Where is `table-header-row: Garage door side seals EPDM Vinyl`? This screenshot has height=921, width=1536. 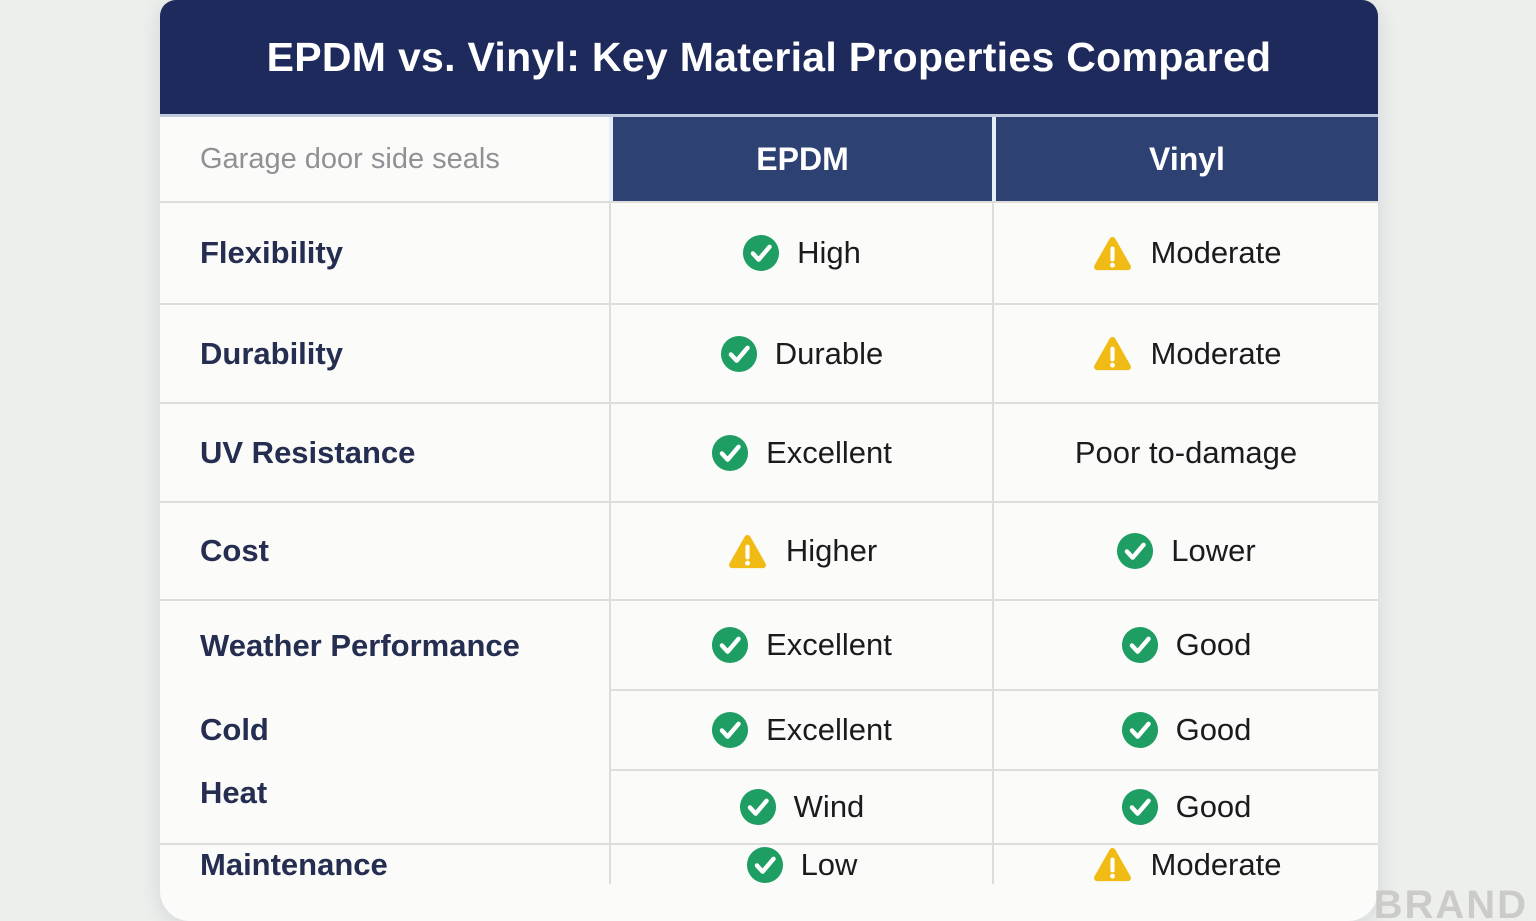
table-header-row: Garage door side seals EPDM Vinyl is located at coordinates (769, 159).